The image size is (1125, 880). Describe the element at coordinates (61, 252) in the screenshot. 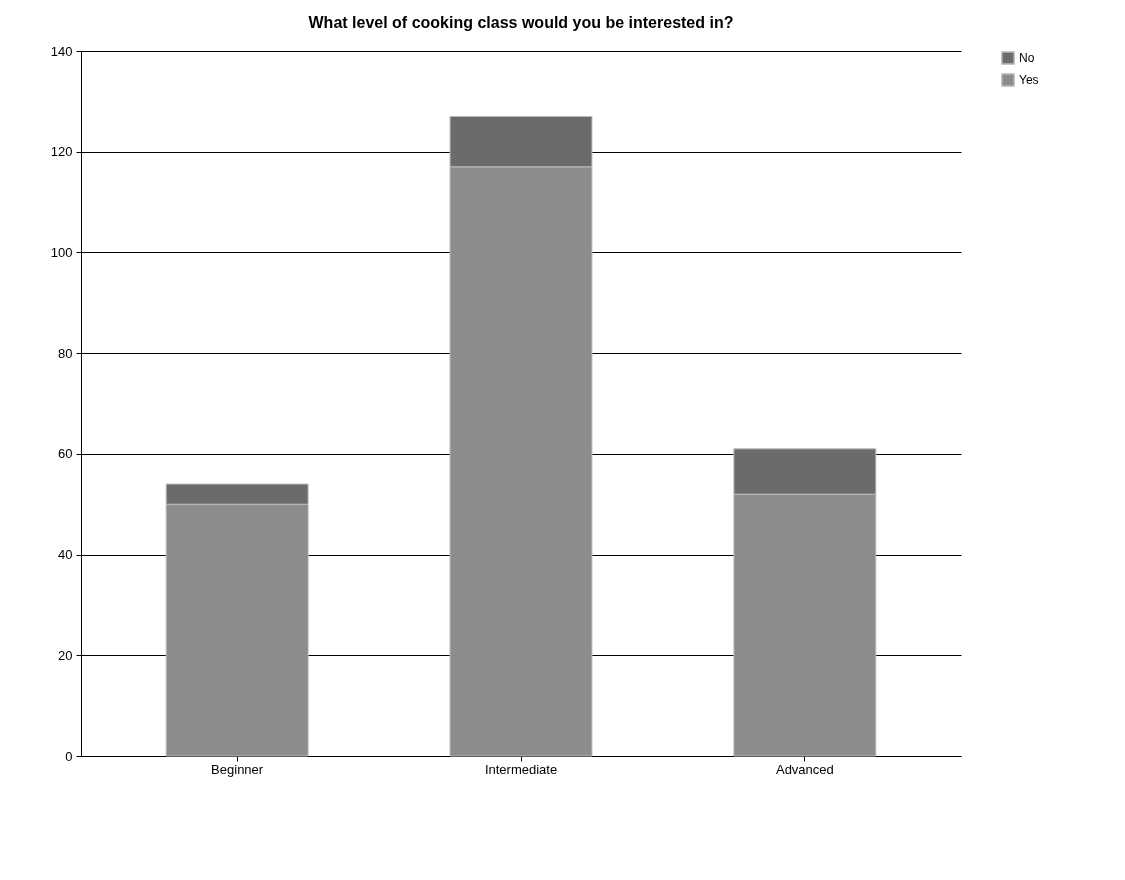

I see `y-tick-label: 100` at that location.